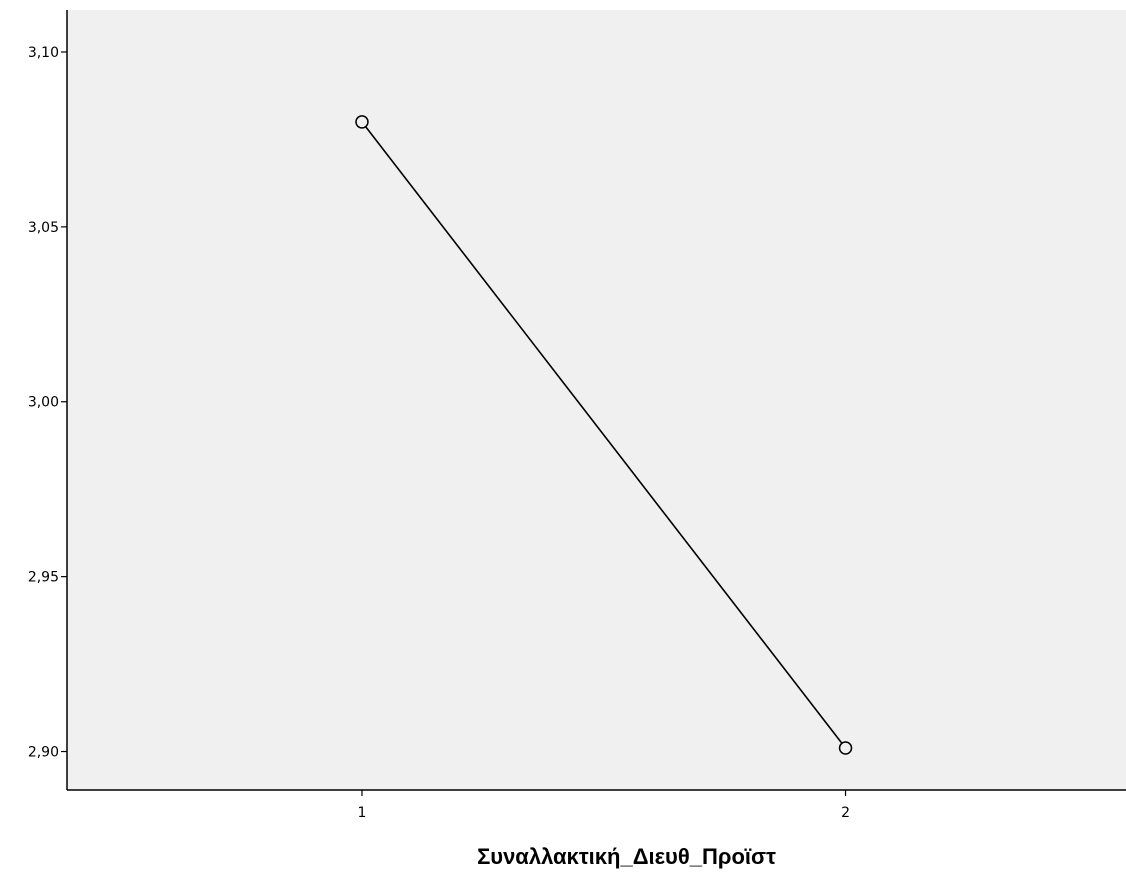 This screenshot has height=882, width=1126. I want to click on x-axis-title: Συναλλακτική_Διευθ_Προϊστ, so click(626, 856).